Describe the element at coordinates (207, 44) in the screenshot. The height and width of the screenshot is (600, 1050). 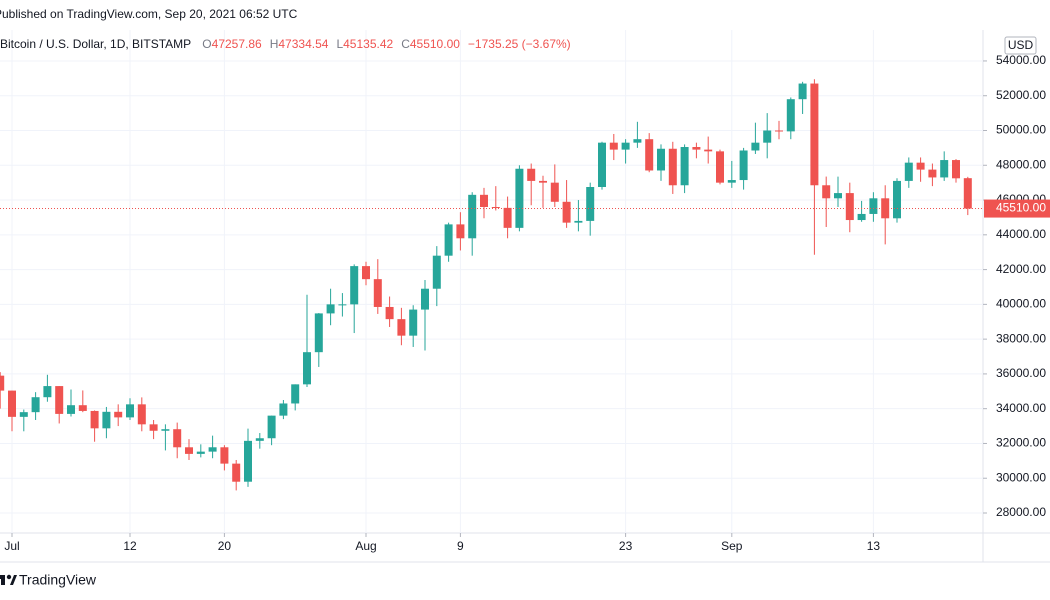
I see `ohlc-key: O` at that location.